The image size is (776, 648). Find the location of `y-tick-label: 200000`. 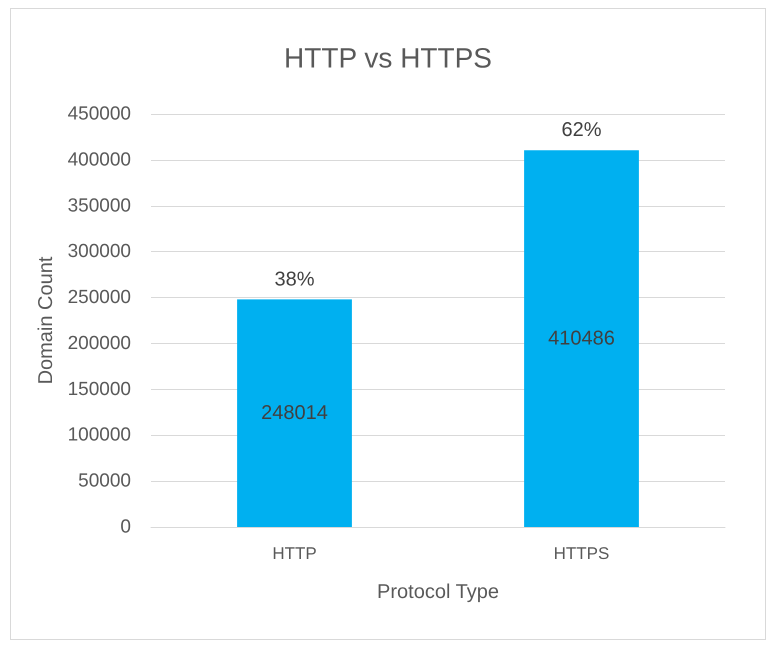

y-tick-label: 200000 is located at coordinates (99, 343).